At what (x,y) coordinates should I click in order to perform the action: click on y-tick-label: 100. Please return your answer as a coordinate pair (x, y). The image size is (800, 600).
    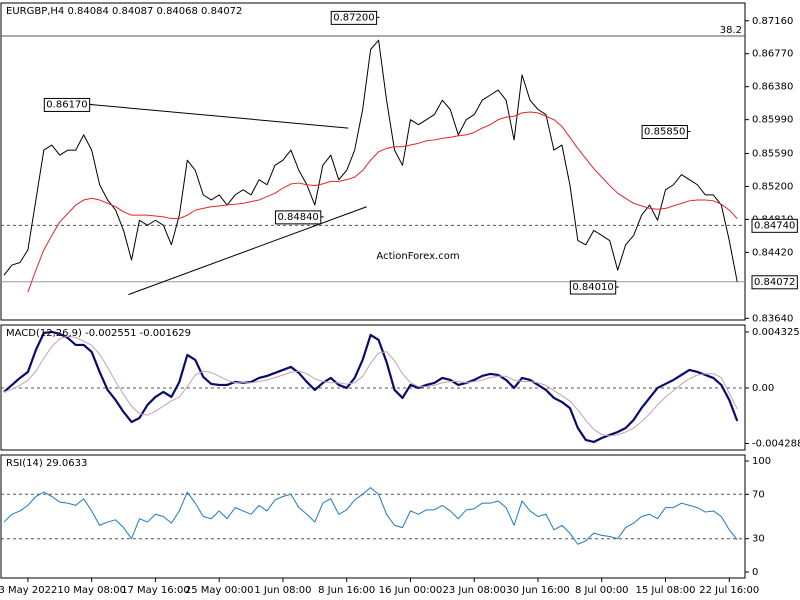
    Looking at the image, I should click on (761, 461).